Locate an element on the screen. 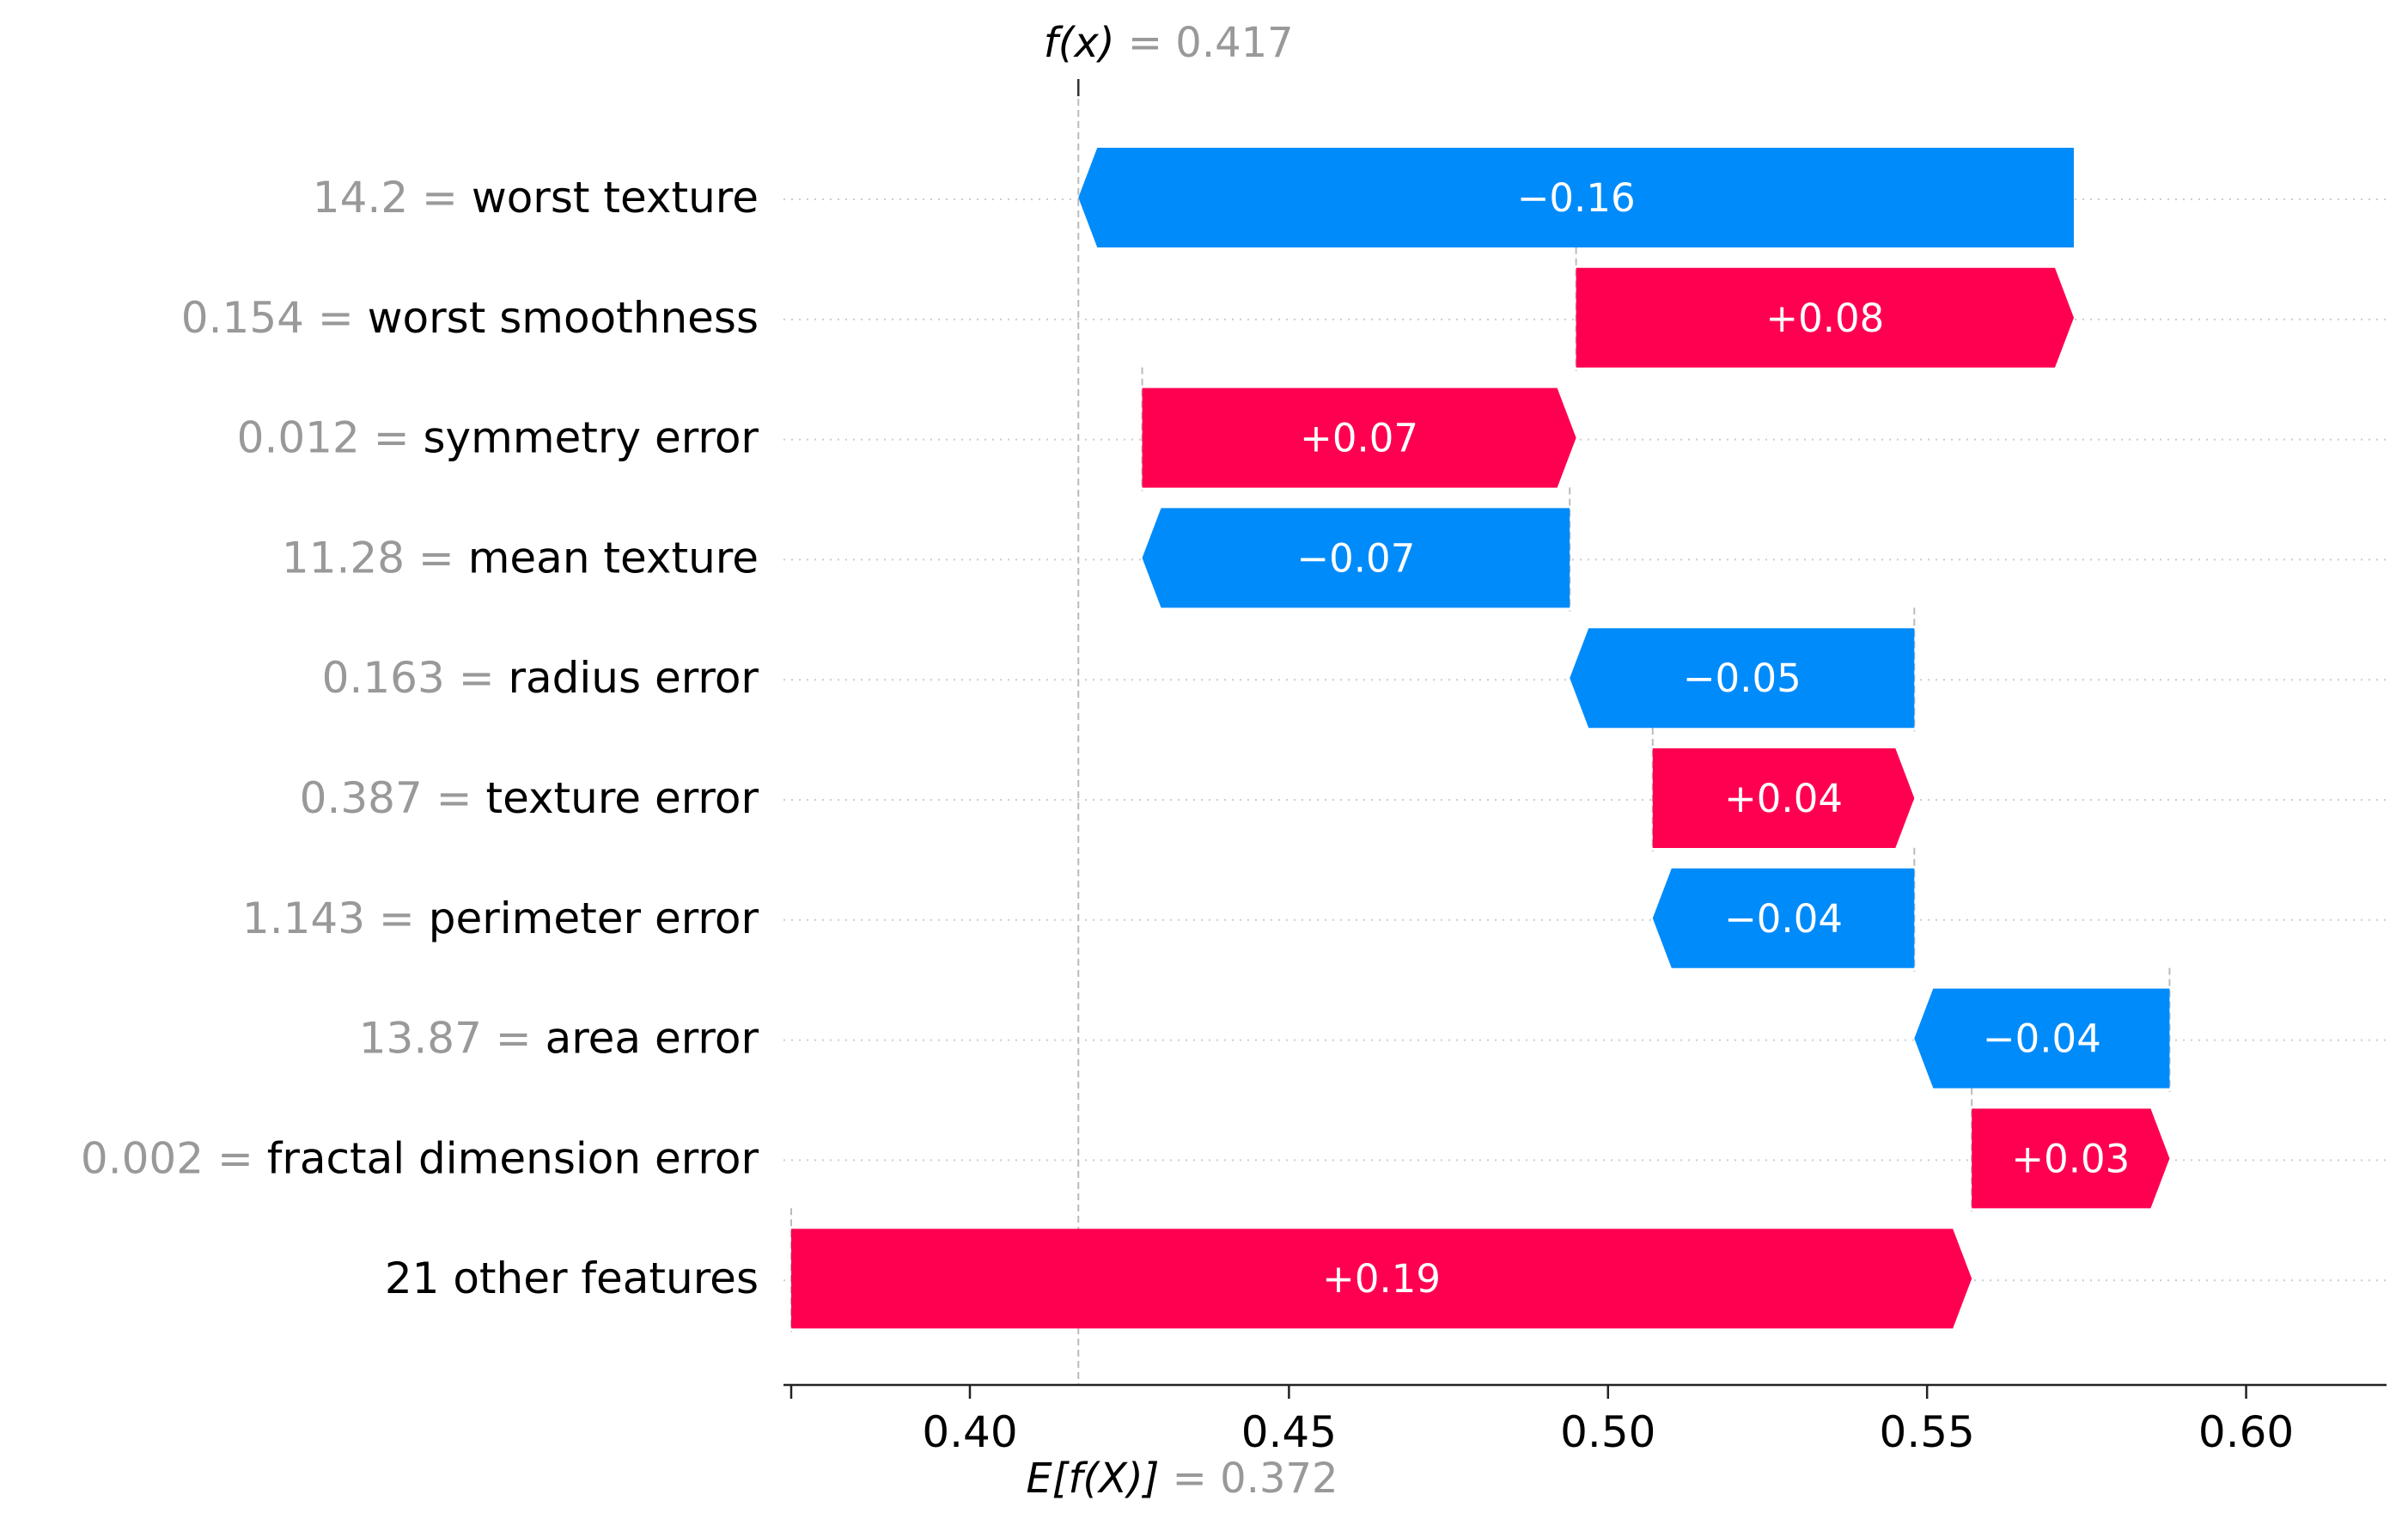 The width and height of the screenshot is (2408, 1525). fx-label: f(x) is located at coordinates (1079, 43).